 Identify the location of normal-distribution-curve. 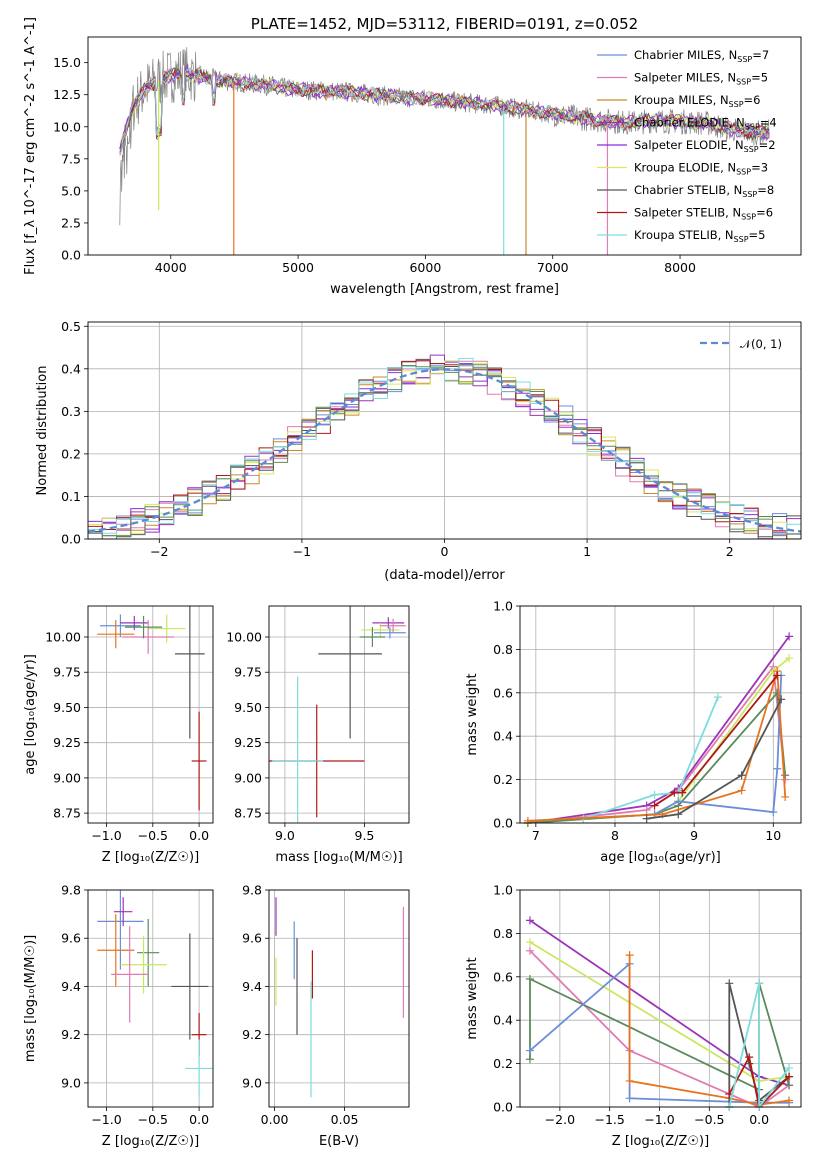
(444, 450).